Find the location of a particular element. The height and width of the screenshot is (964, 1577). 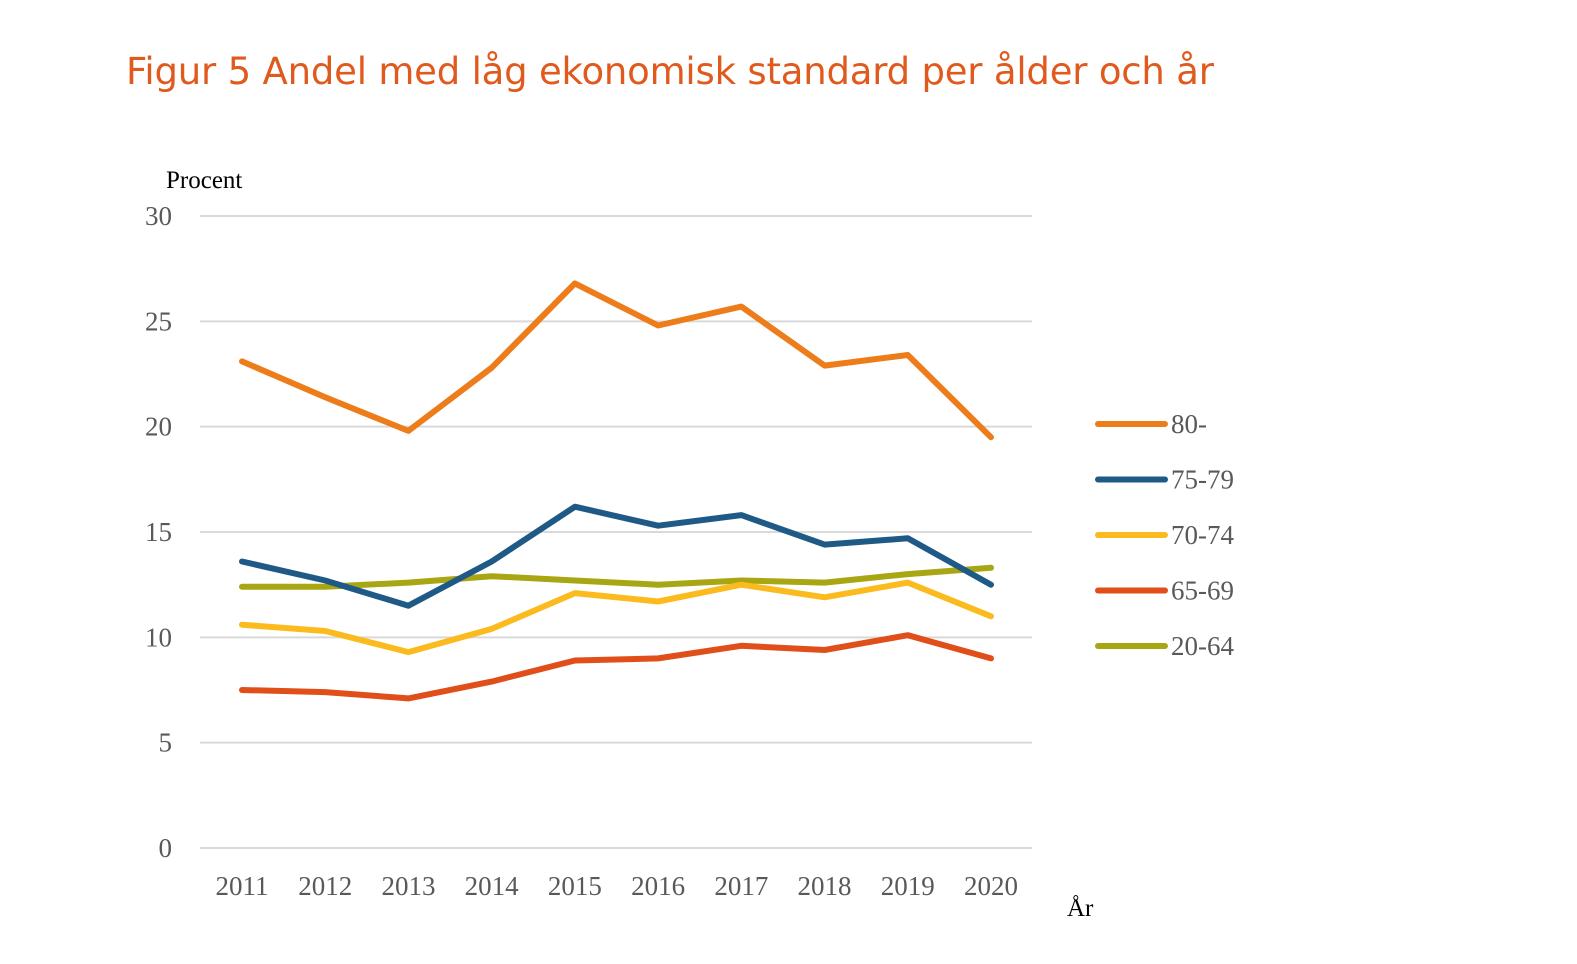

x-axis-label: År is located at coordinates (1080, 908).